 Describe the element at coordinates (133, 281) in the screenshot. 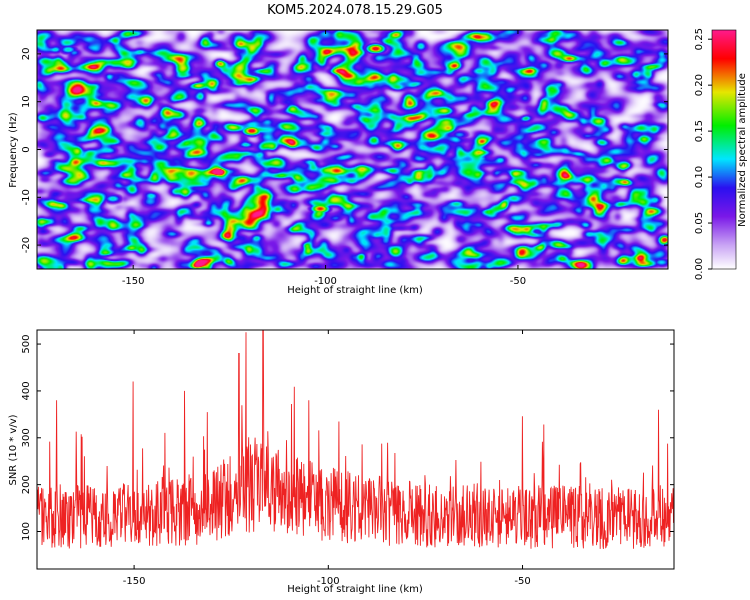

I see `heatmap-x-tick-label: -150` at that location.